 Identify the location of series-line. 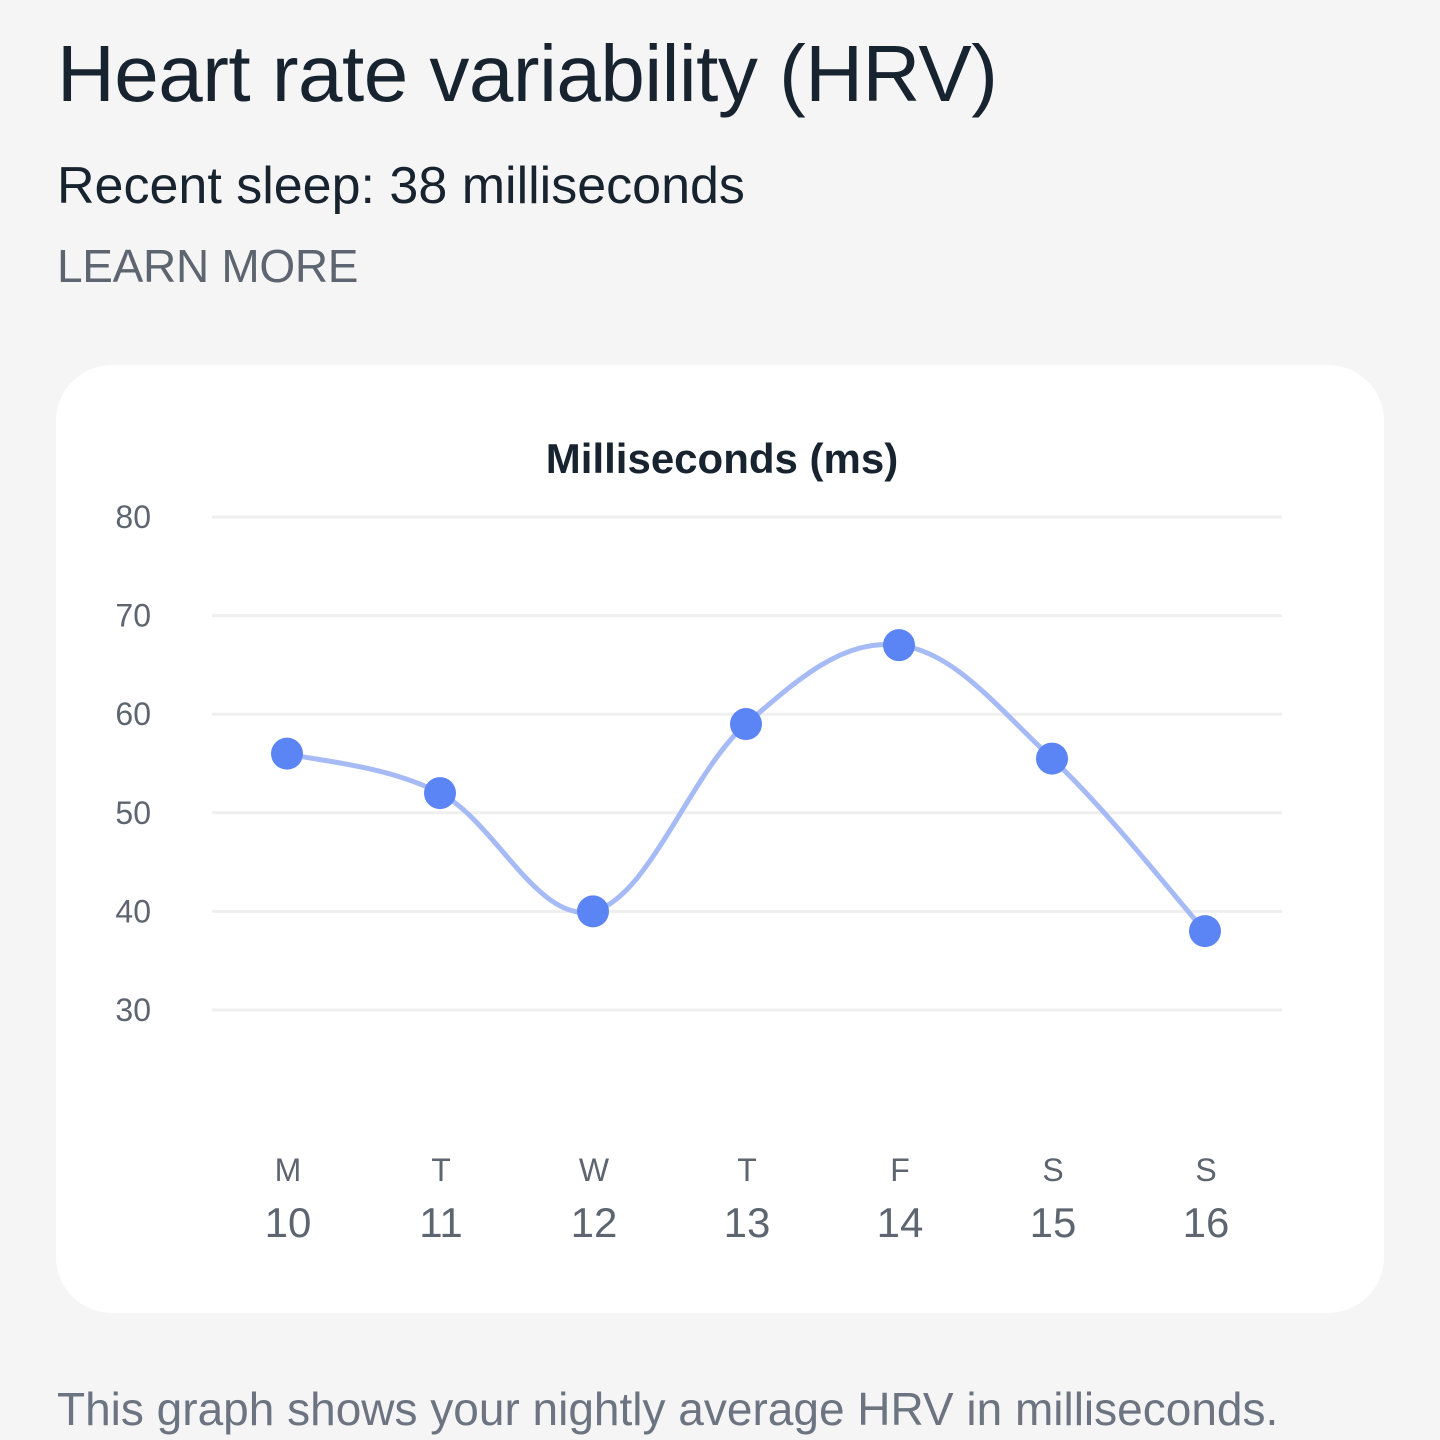
(746, 788).